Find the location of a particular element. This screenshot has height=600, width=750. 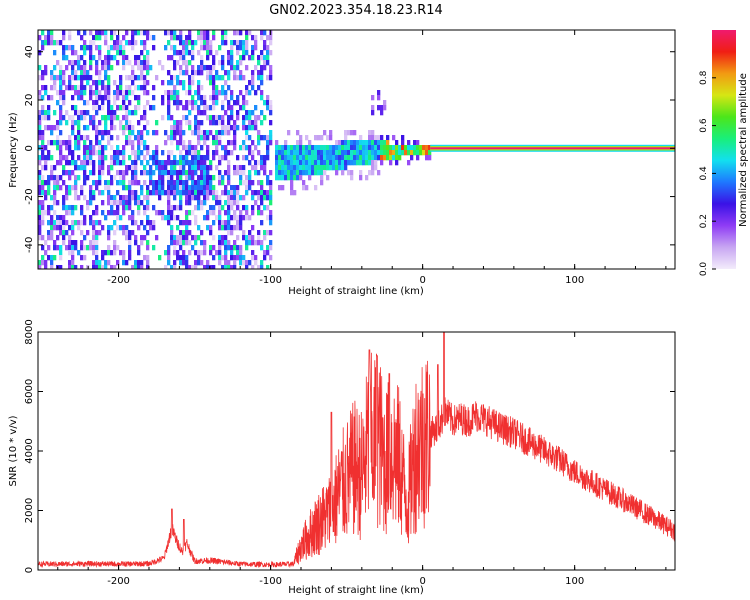

colorbar-tick-label: 0.6 is located at coordinates (704, 125).